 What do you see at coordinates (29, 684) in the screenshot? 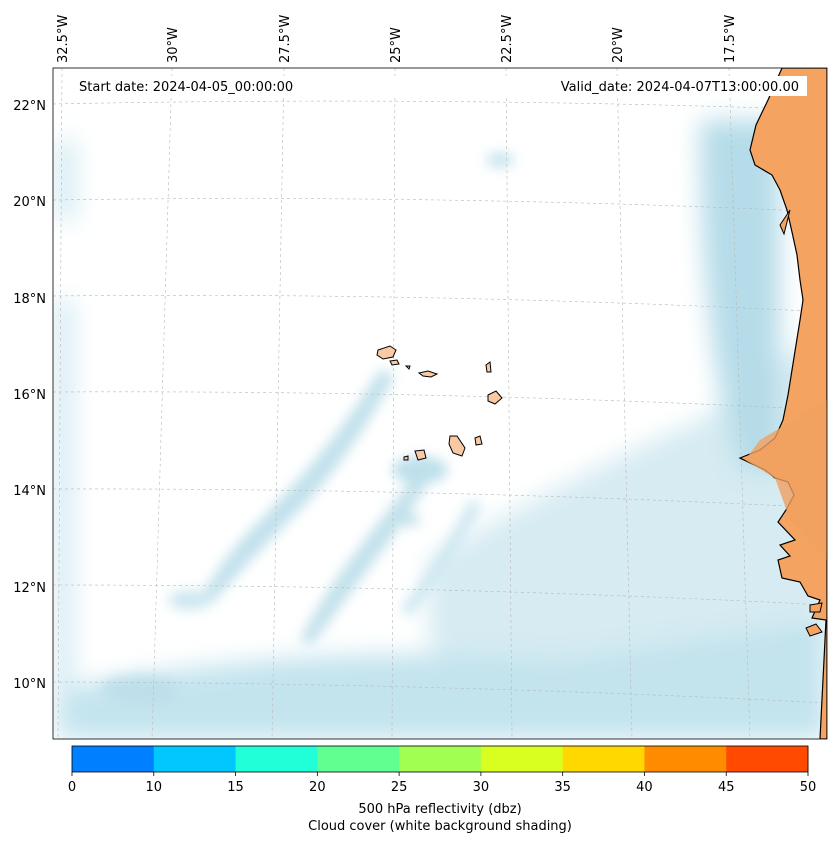
I see `lat-label: 10°N` at bounding box center [29, 684].